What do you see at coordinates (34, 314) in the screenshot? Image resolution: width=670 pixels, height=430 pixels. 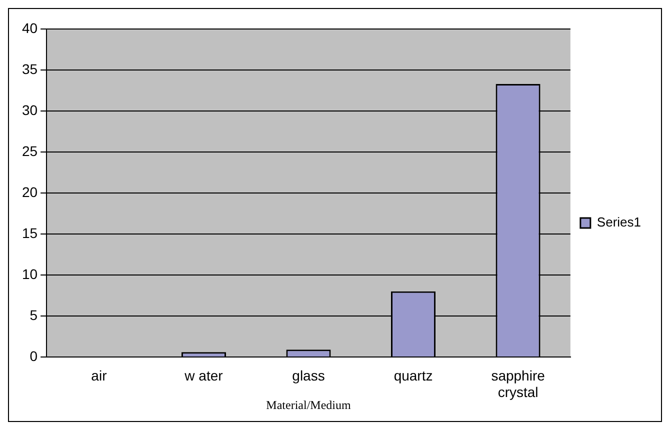 I see `y-tick-label: 5` at bounding box center [34, 314].